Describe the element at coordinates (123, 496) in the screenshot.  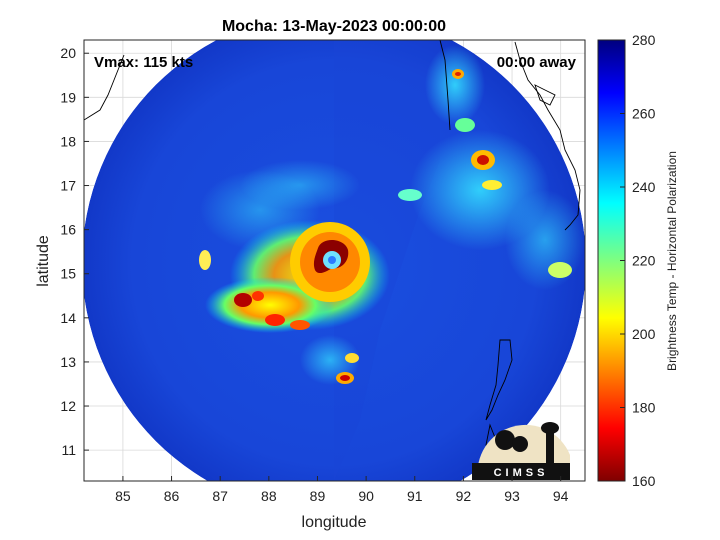
I see `x-tick-label: 85` at that location.